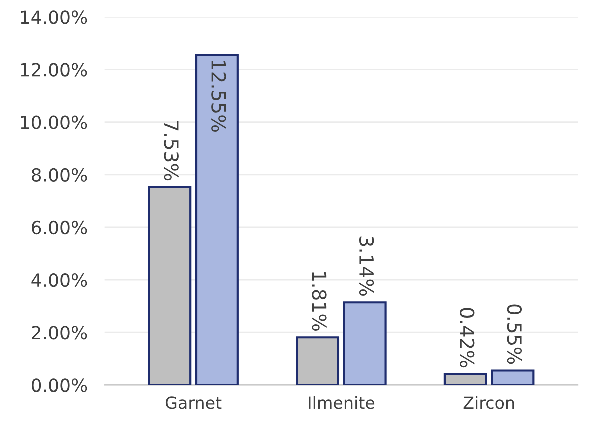 The height and width of the screenshot is (428, 599). What do you see at coordinates (60, 227) in the screenshot?
I see `y-tick-label: 6.00%` at bounding box center [60, 227].